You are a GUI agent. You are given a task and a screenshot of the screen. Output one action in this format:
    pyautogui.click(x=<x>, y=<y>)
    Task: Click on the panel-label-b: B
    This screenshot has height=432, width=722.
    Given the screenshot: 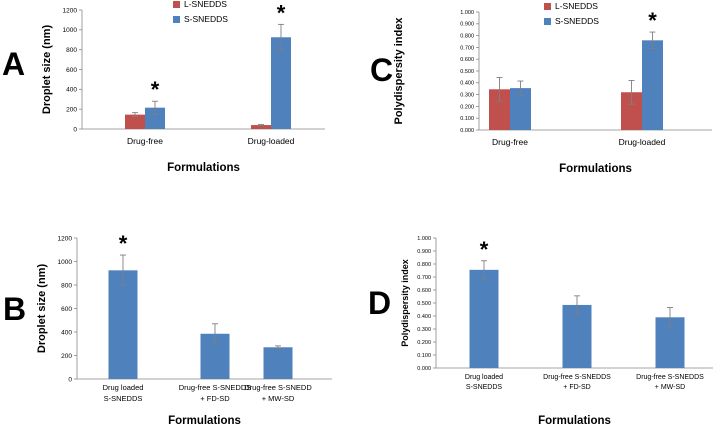 What is the action you would take?
    pyautogui.click(x=14, y=309)
    